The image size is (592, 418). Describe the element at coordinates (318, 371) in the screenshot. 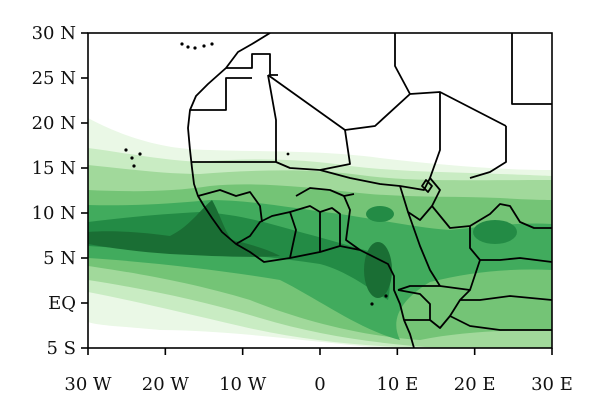

I see `longitude-axis: 30 W 20 W 10 W 0 10 E 20 E 30 E` at that location.